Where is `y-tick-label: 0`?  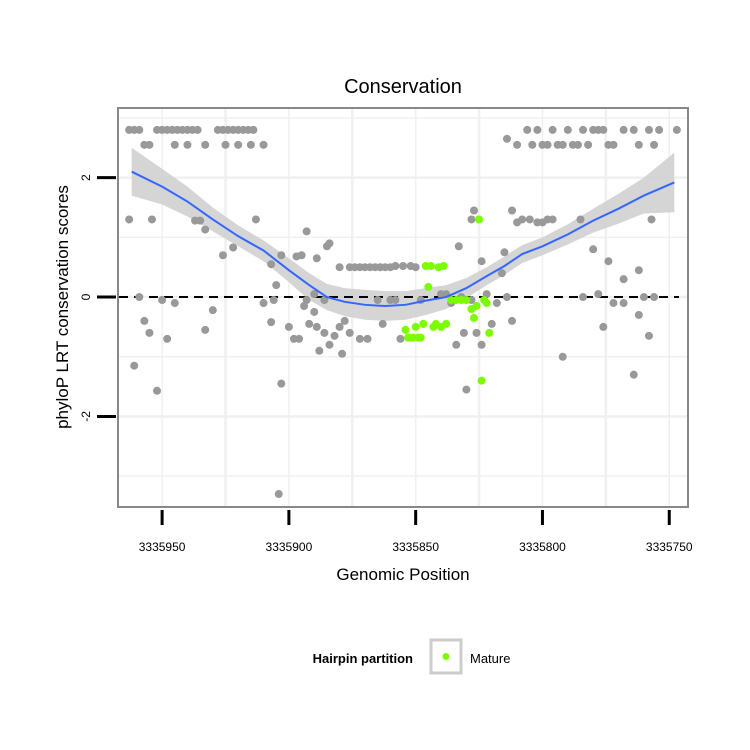 y-tick-label: 0 is located at coordinates (86, 296).